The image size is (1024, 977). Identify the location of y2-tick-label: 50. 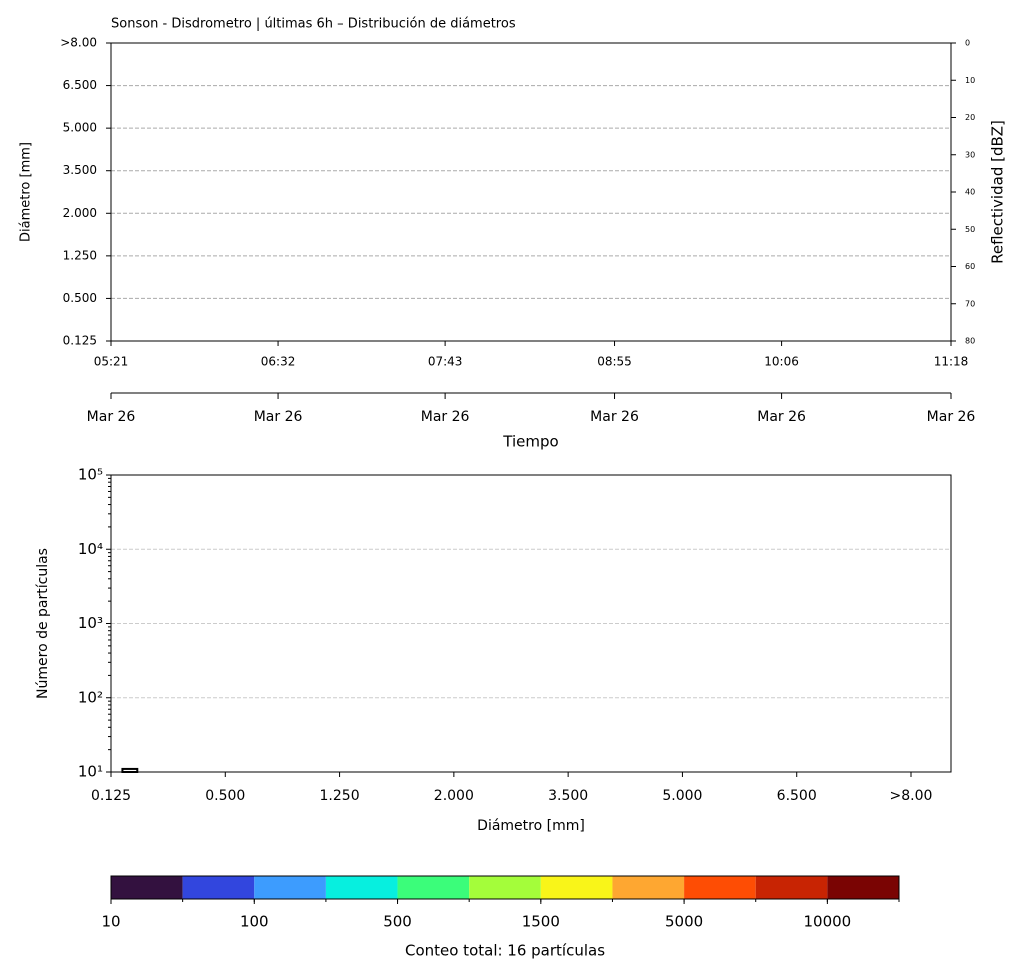
(970, 229).